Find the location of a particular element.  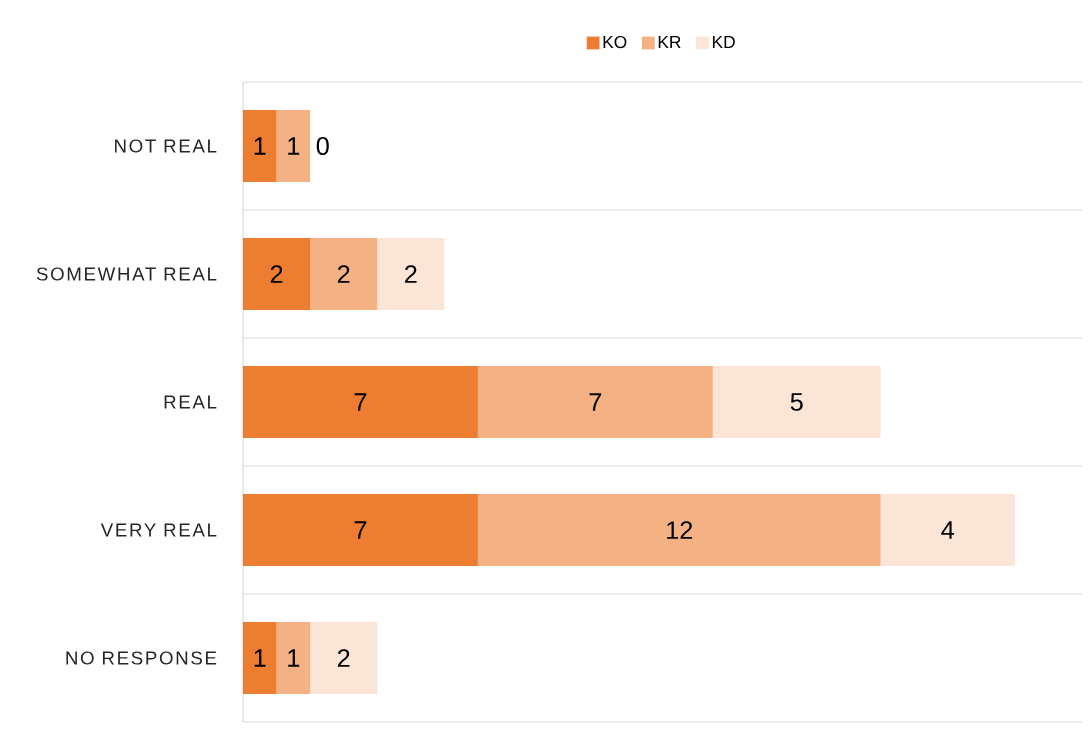

y-tick-label: VERY REAL is located at coordinates (158, 530).